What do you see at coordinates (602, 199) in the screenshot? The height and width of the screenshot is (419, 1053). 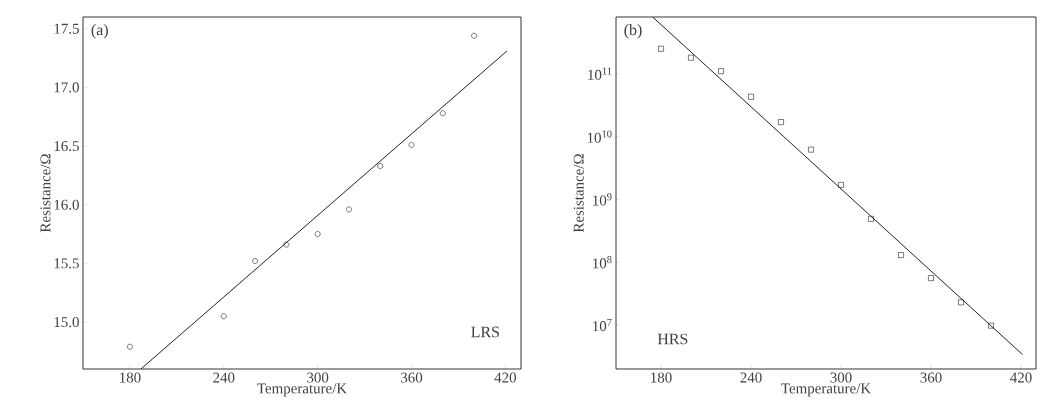 I see `y-tick-label: 10$^{9}$` at bounding box center [602, 199].